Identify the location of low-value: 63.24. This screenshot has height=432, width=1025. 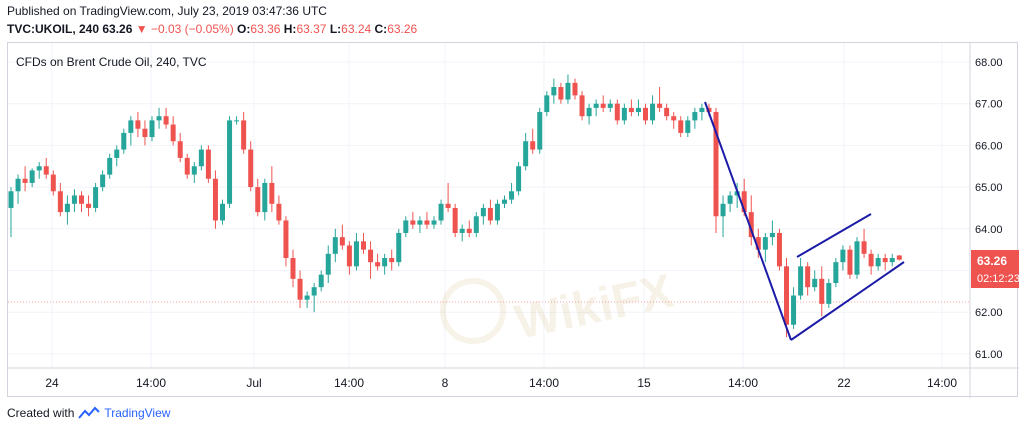
(356, 29).